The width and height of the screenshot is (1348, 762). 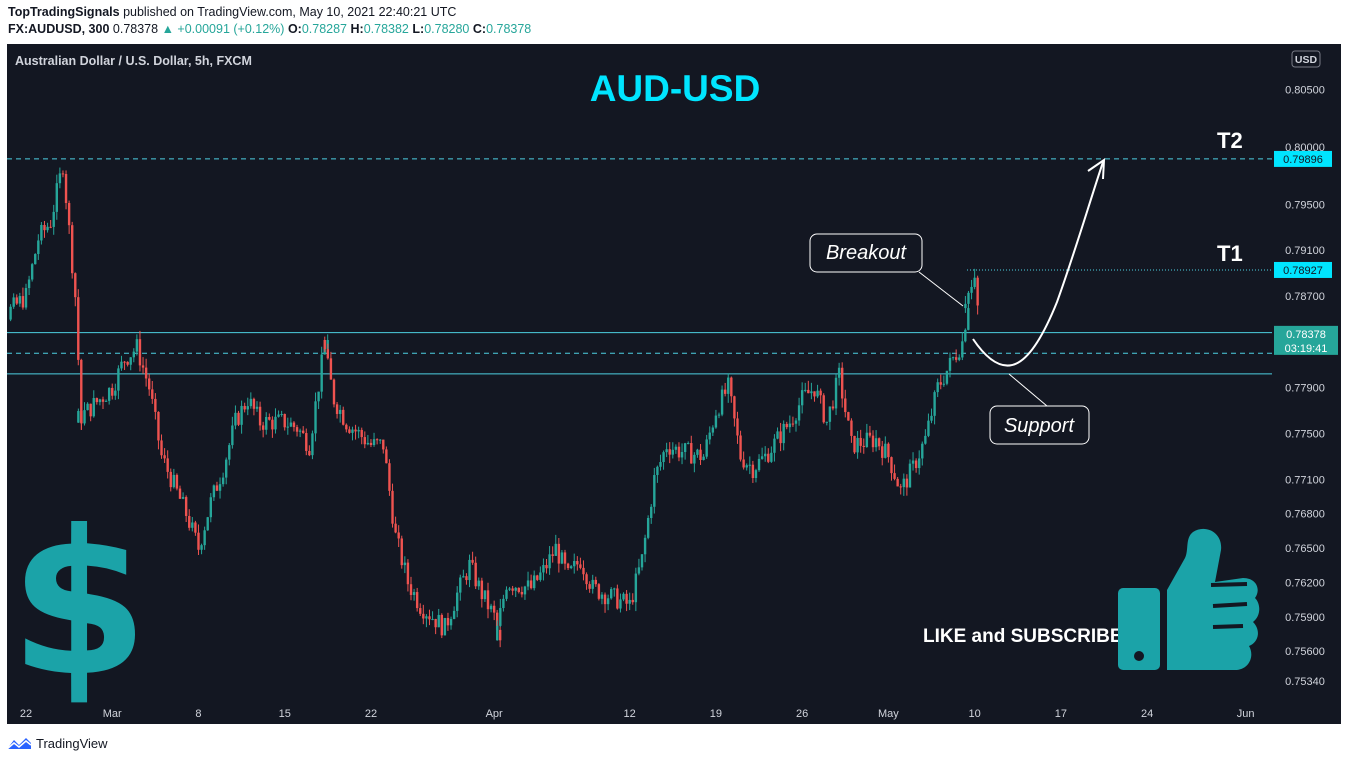 I want to click on time-tick-label: 22, so click(x=26, y=714).